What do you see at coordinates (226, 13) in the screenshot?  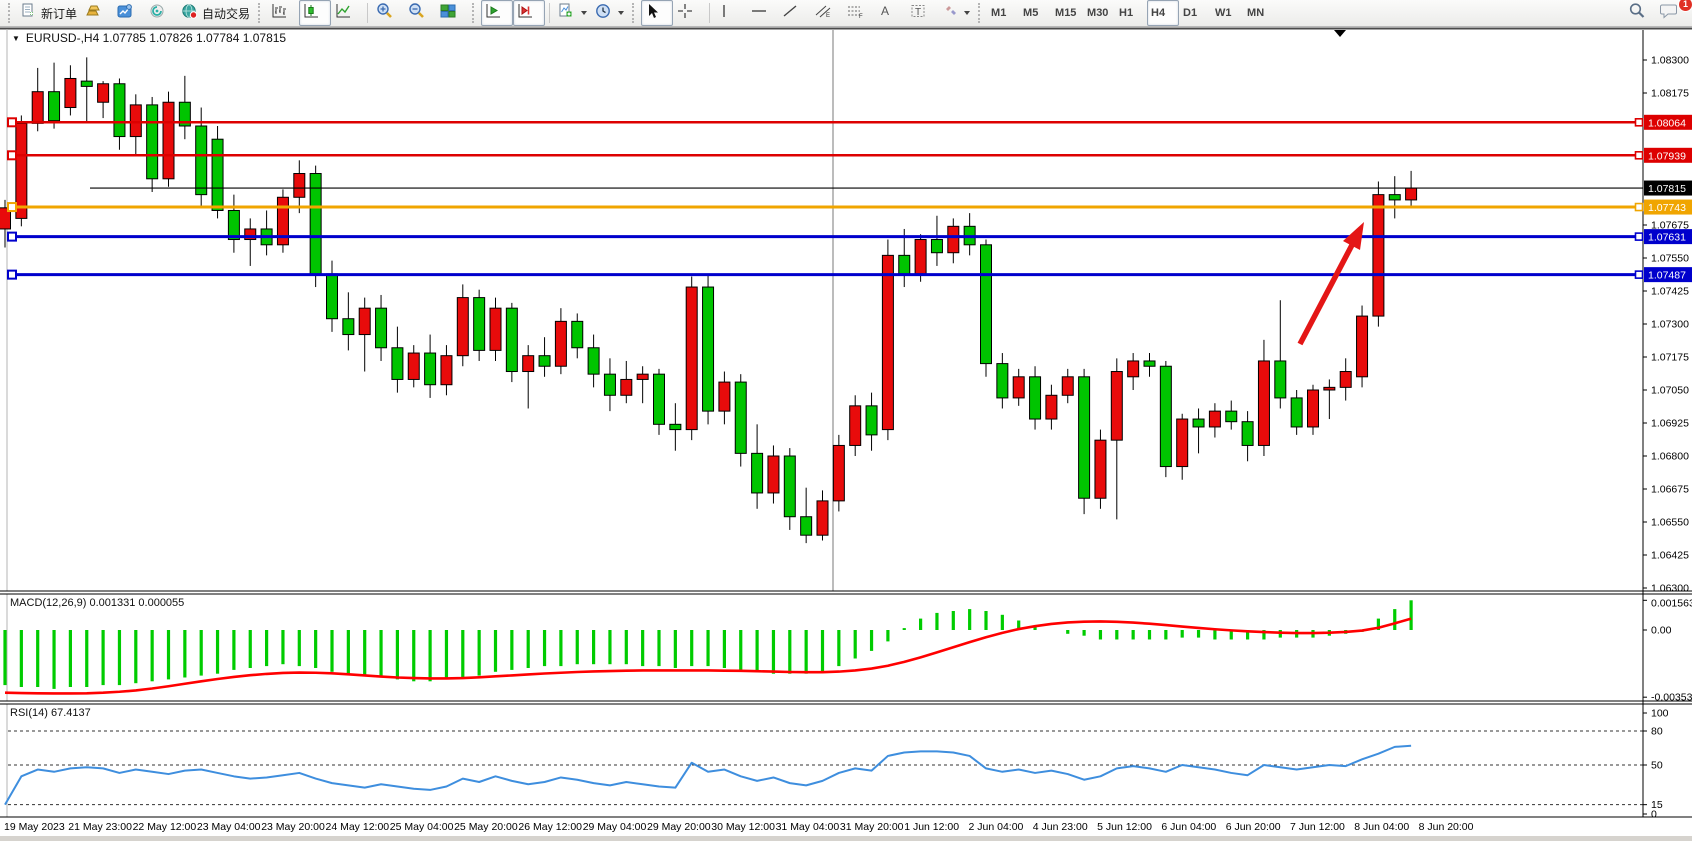 I see `autotrade-label: 自动交易` at bounding box center [226, 13].